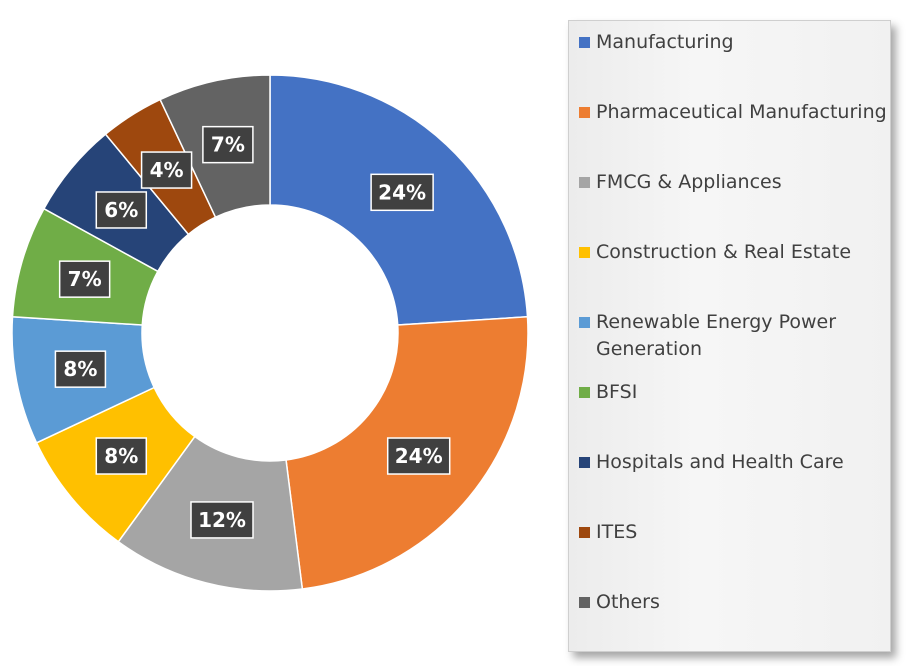 The width and height of the screenshot is (917, 666). I want to click on data-label-text: 4%, so click(167, 170).